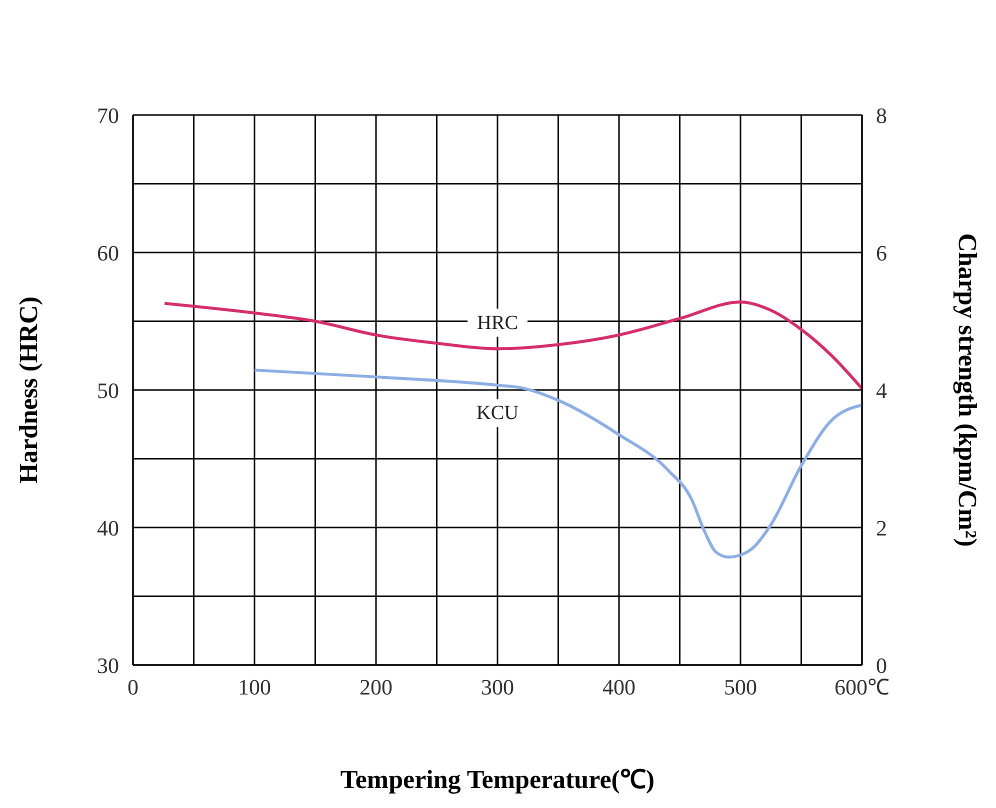 Image resolution: width=996 pixels, height=808 pixels. Describe the element at coordinates (29, 390) in the screenshot. I see `y-axis-title: Hardness (HRC)` at that location.